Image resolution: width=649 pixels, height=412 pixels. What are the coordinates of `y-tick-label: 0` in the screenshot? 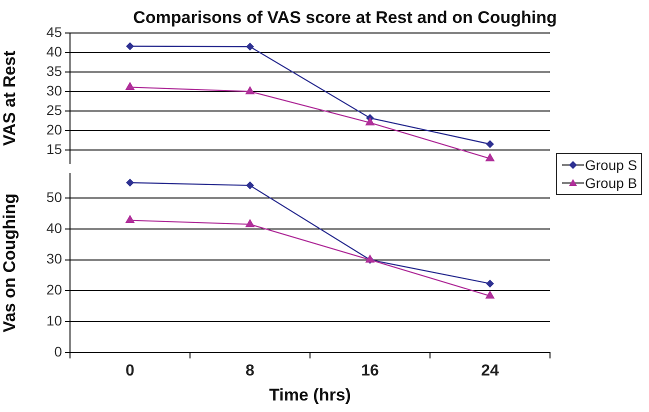 It's located at (58, 351).